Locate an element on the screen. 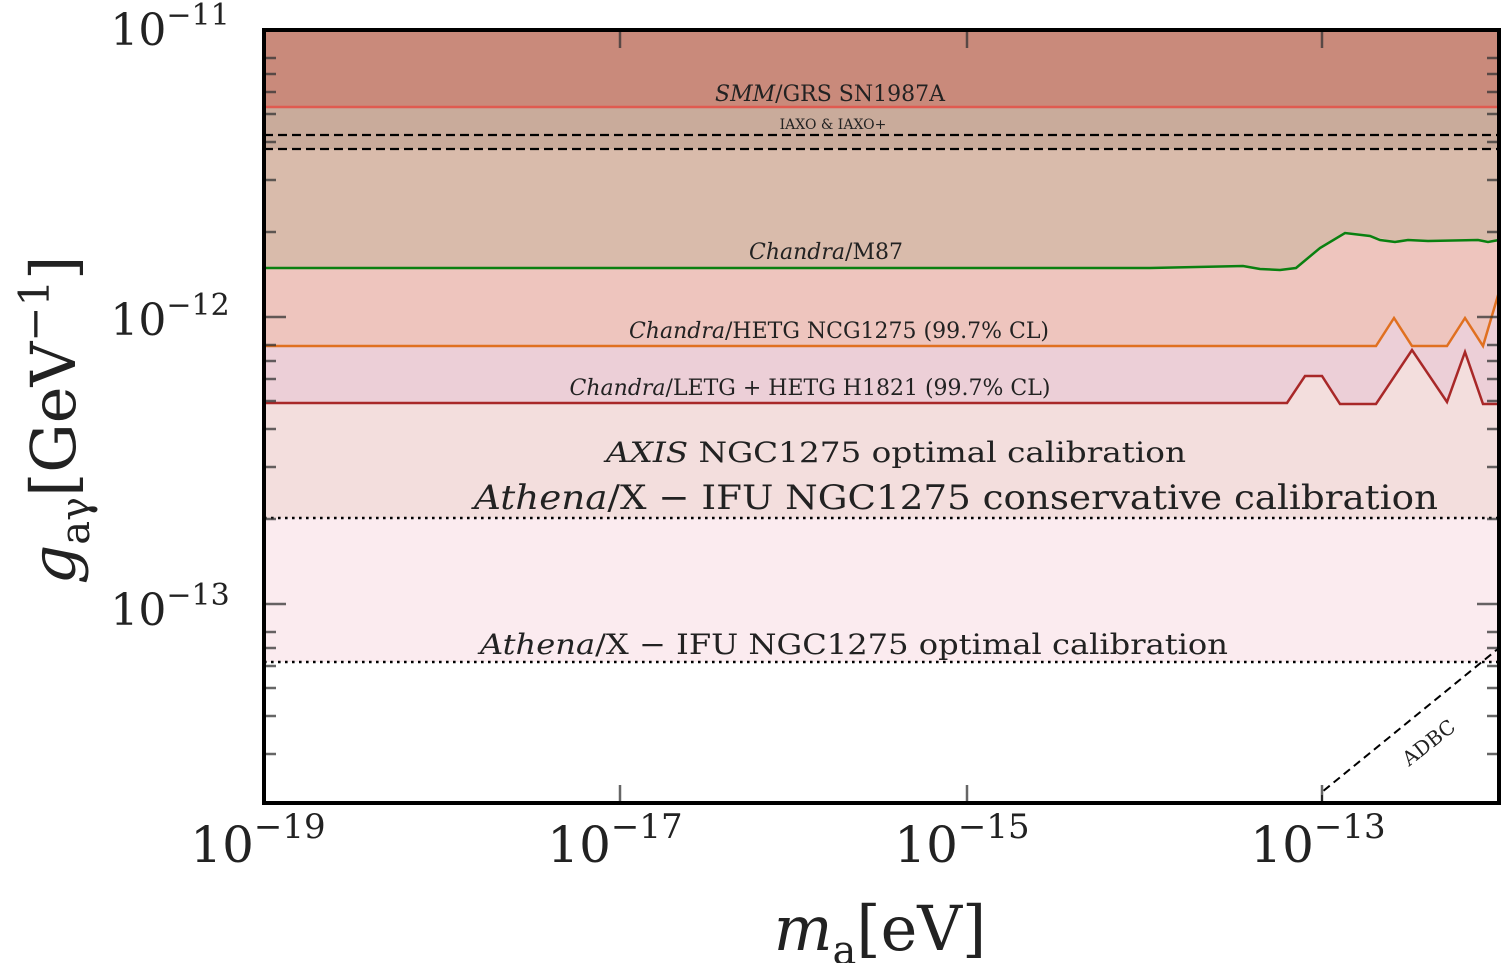  band-axis is located at coordinates (881, 434).